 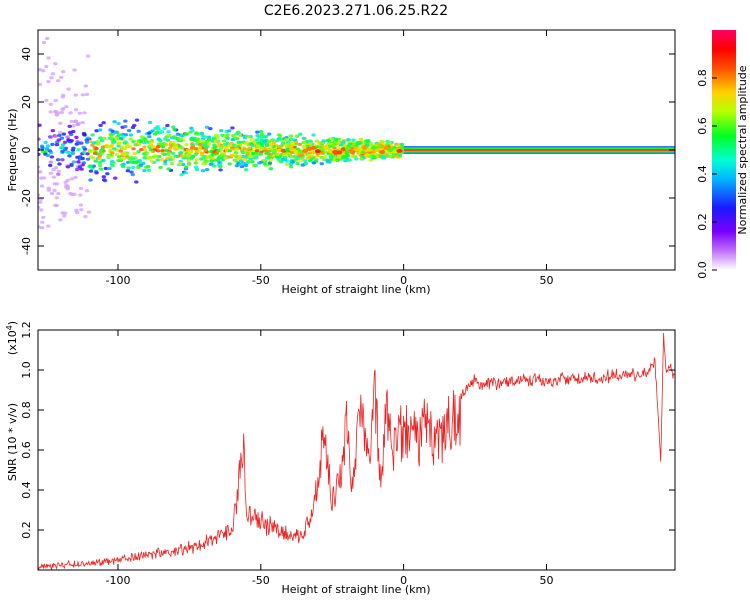 I want to click on x-tick-label: -50, so click(x=261, y=580).